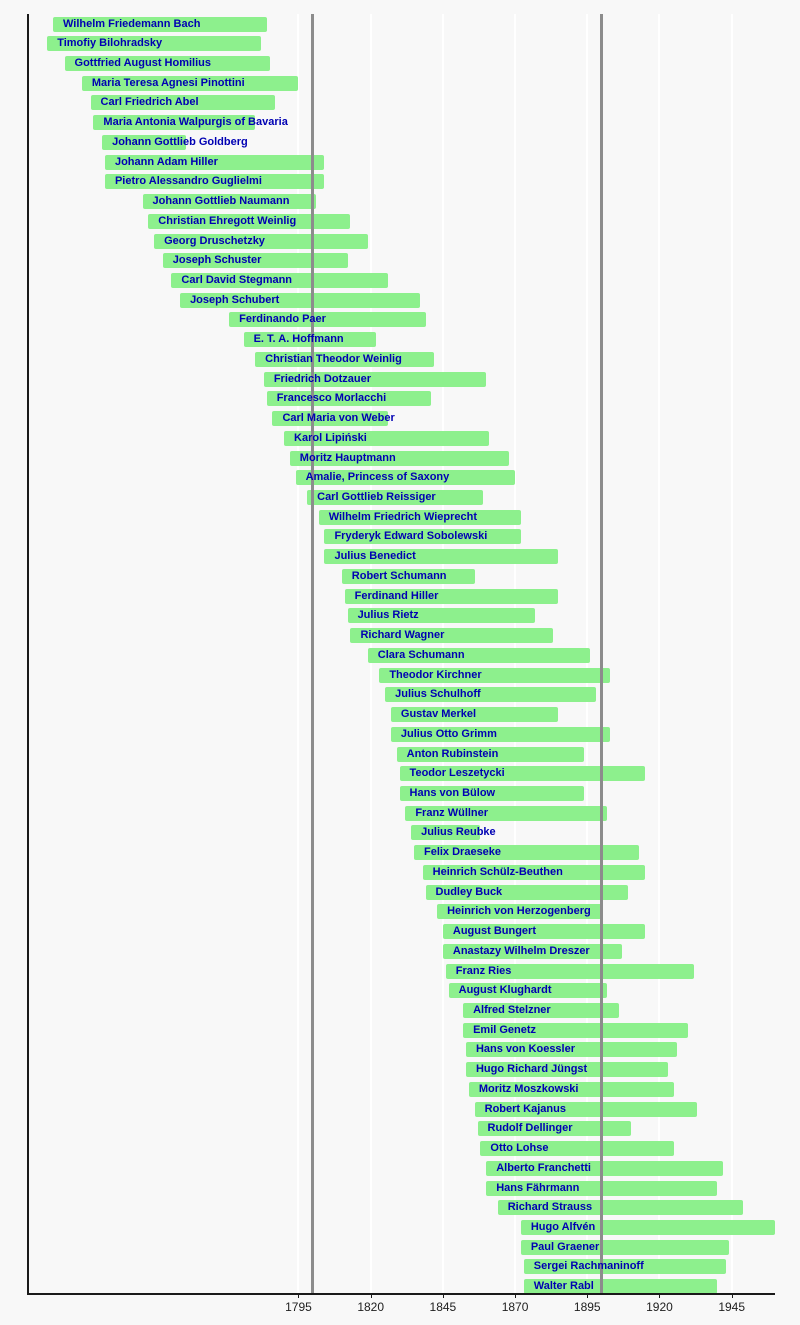  I want to click on composer-link: Christian Ehregott Weinlig, so click(227, 220).